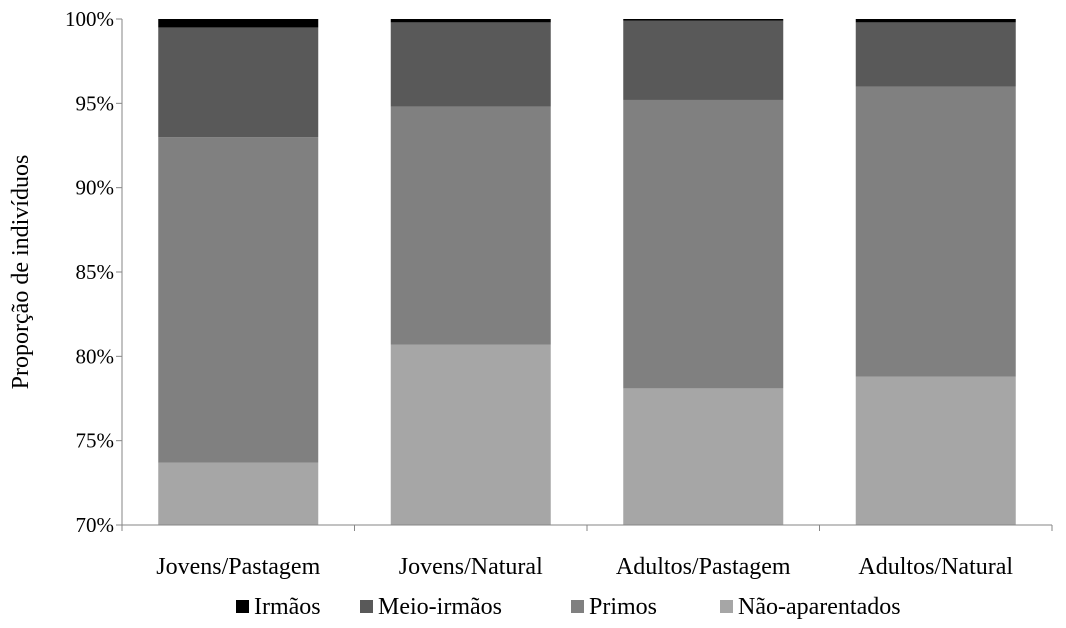  What do you see at coordinates (623, 607) in the screenshot?
I see `legend-label: Primos` at bounding box center [623, 607].